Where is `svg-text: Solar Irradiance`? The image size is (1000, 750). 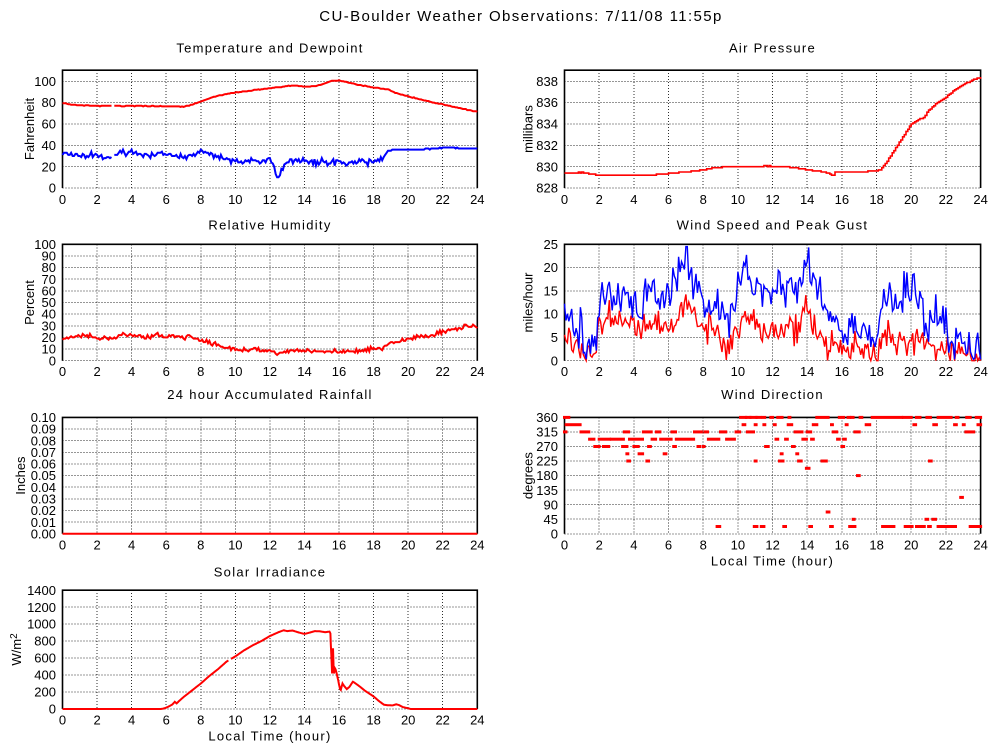 svg-text: Solar Irradiance is located at coordinates (270, 571).